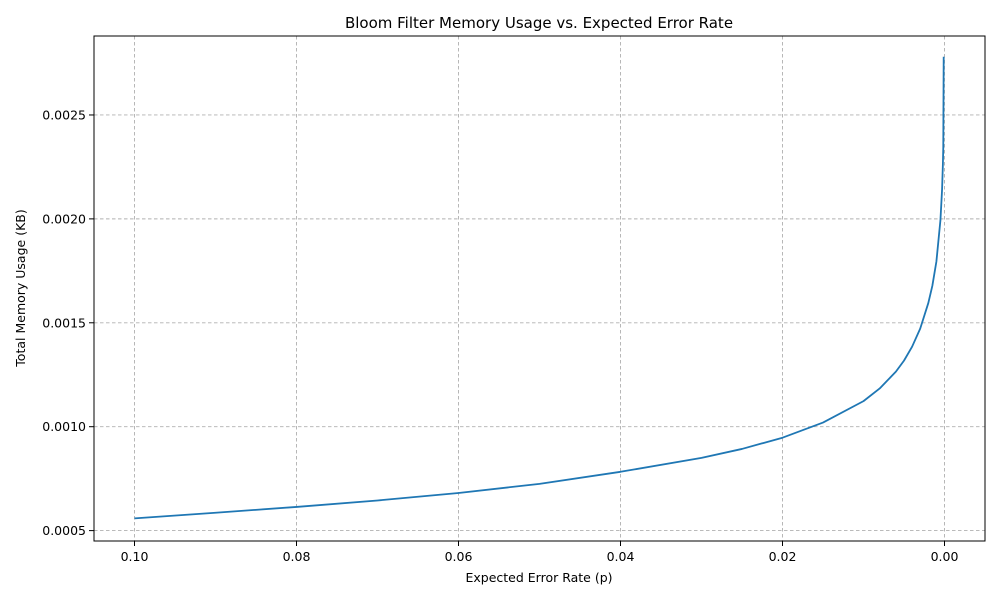 Image resolution: width=1000 pixels, height=600 pixels. Describe the element at coordinates (459, 556) in the screenshot. I see `x-tick-label: 0.06` at that location.